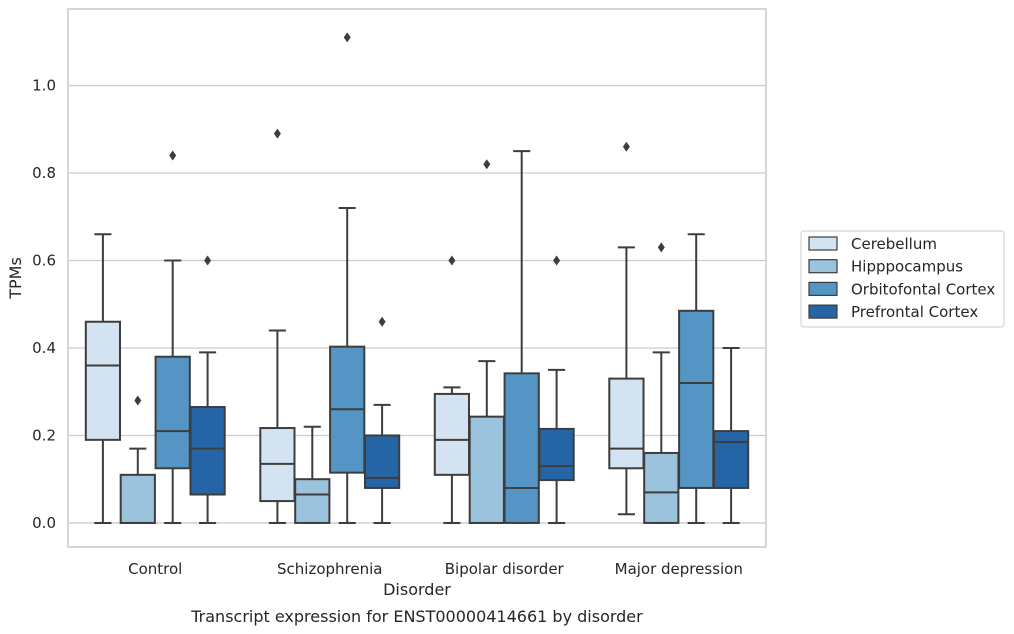  I want to click on x-axis-label: Disorder, so click(417, 589).